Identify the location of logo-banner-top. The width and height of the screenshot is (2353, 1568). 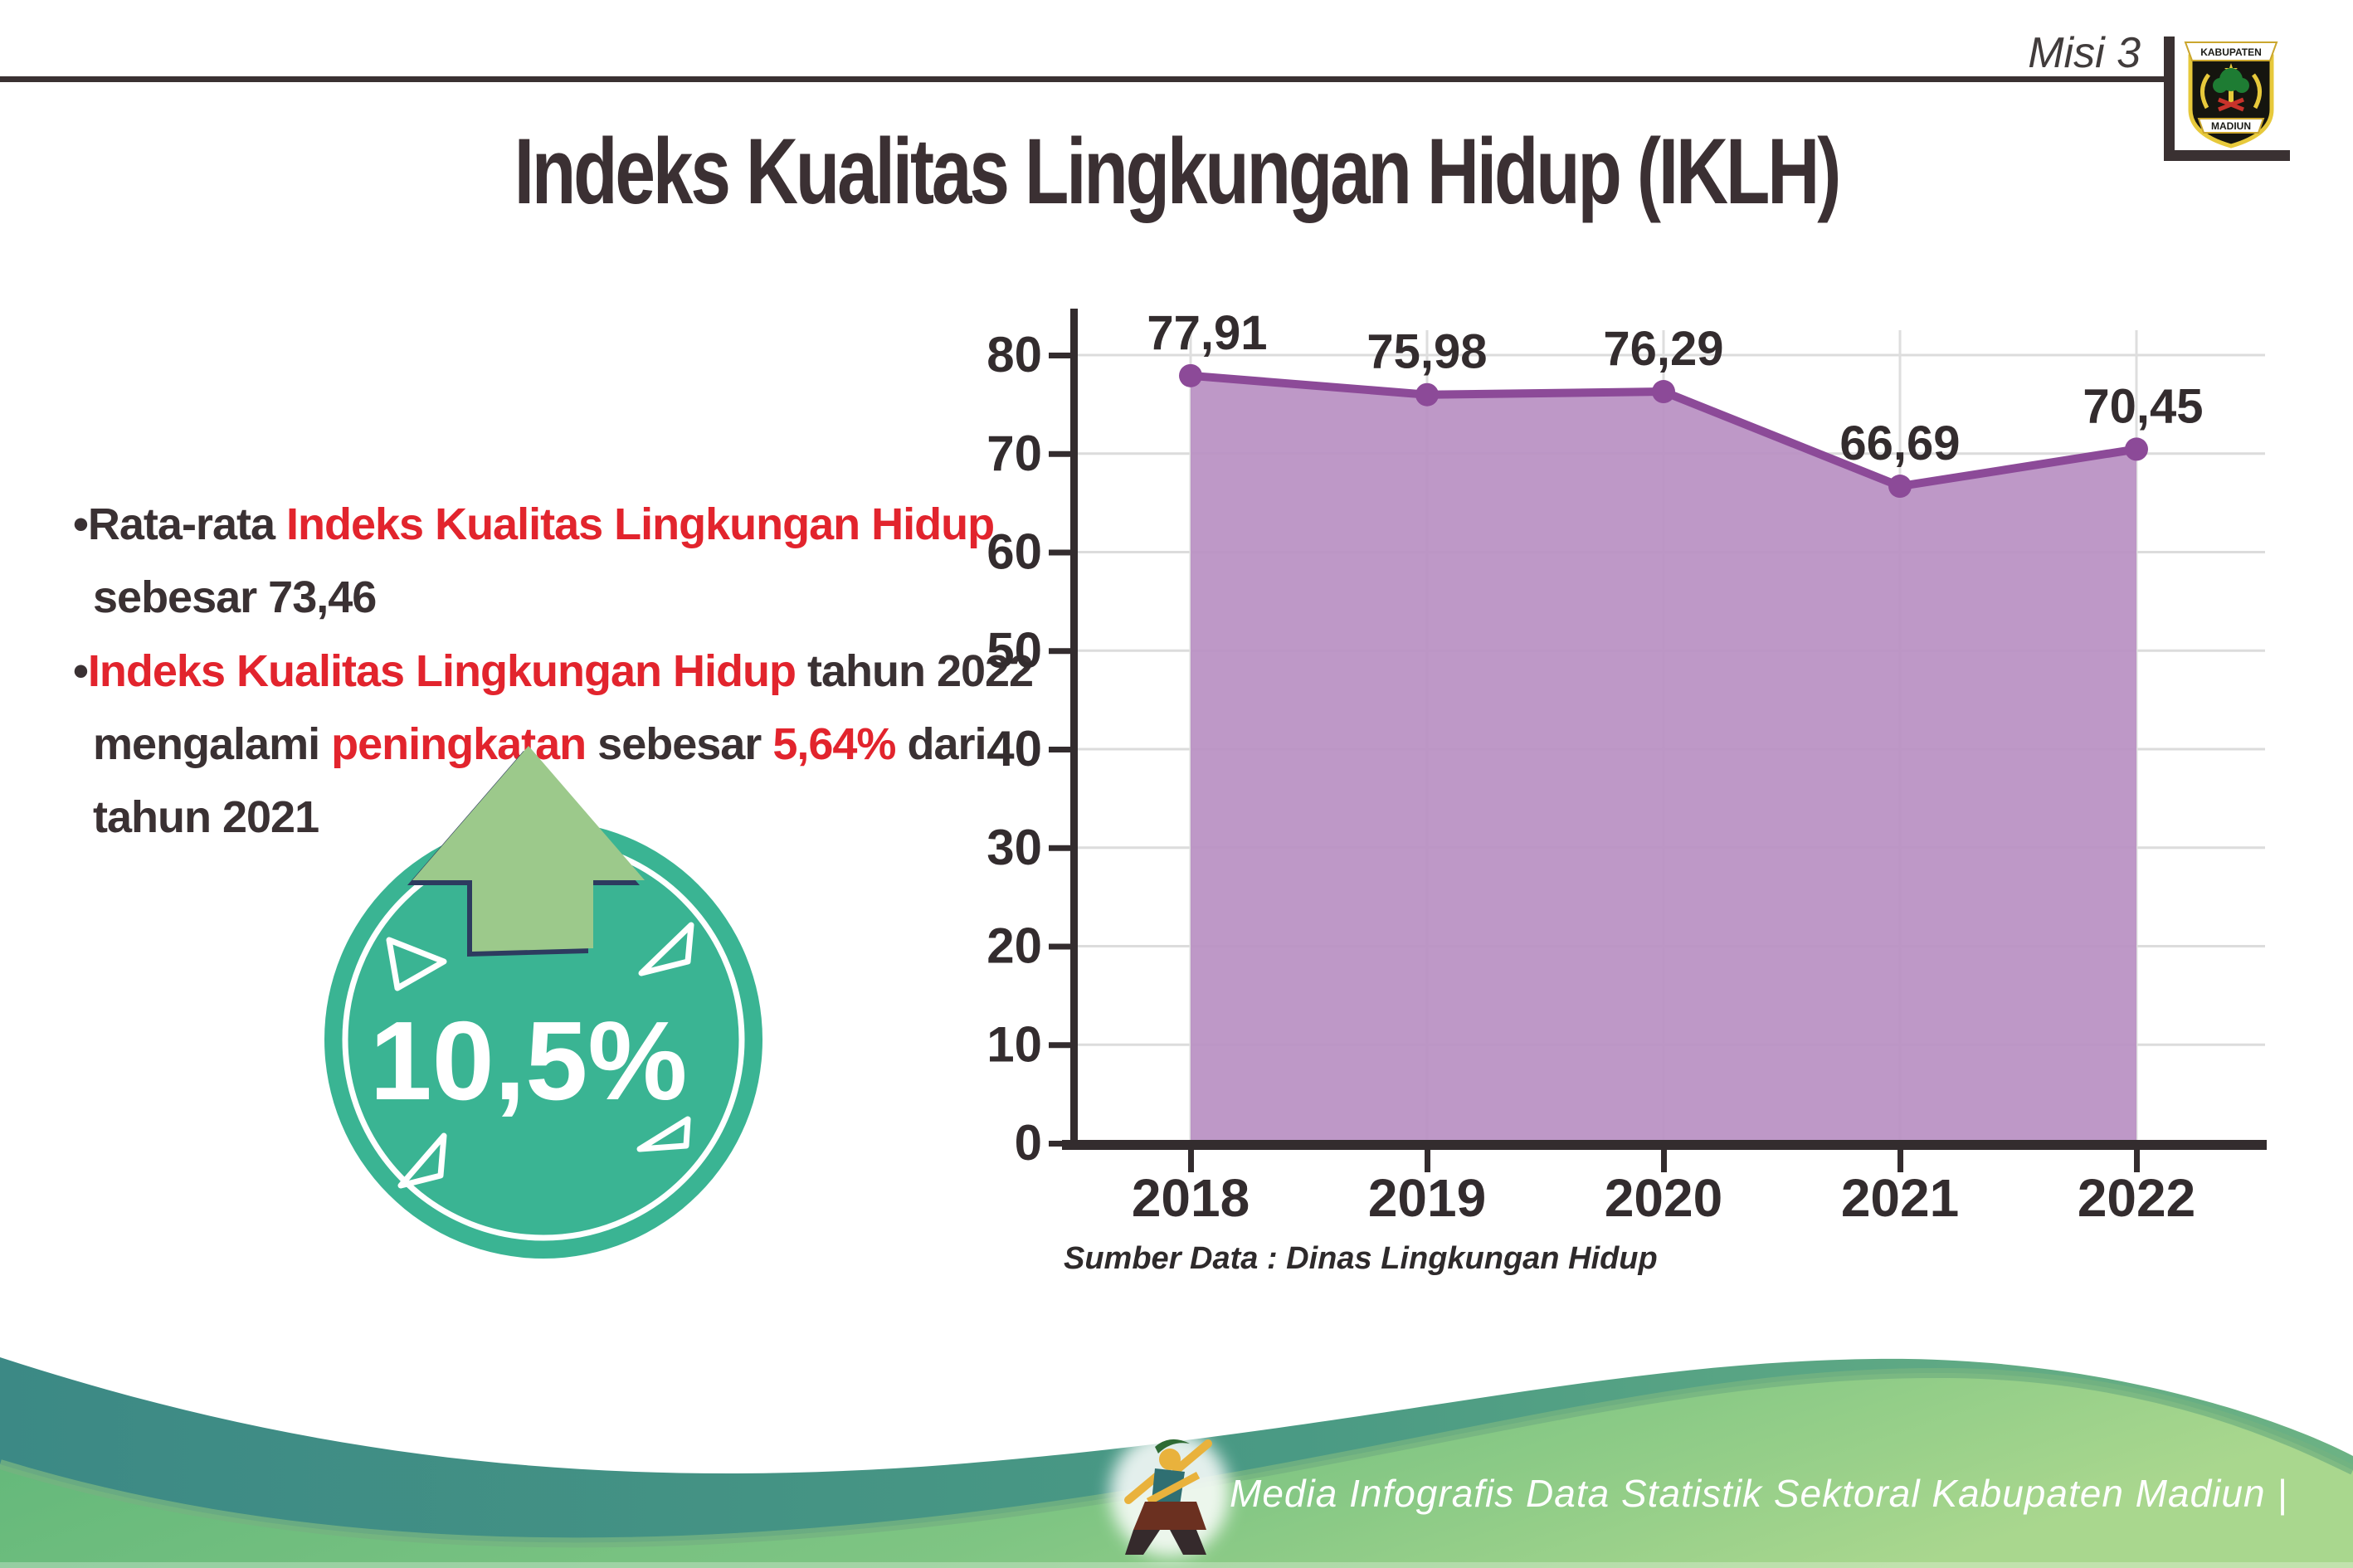
(2231, 51).